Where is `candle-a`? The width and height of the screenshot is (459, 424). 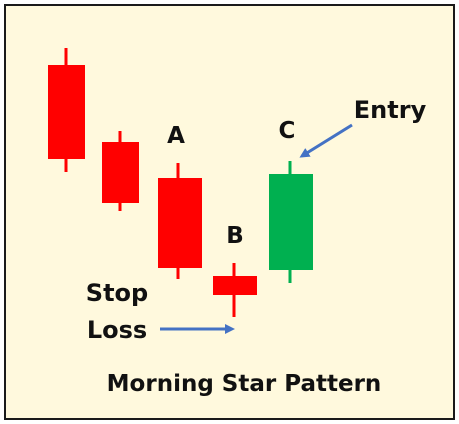
candle-a is located at coordinates (180, 221).